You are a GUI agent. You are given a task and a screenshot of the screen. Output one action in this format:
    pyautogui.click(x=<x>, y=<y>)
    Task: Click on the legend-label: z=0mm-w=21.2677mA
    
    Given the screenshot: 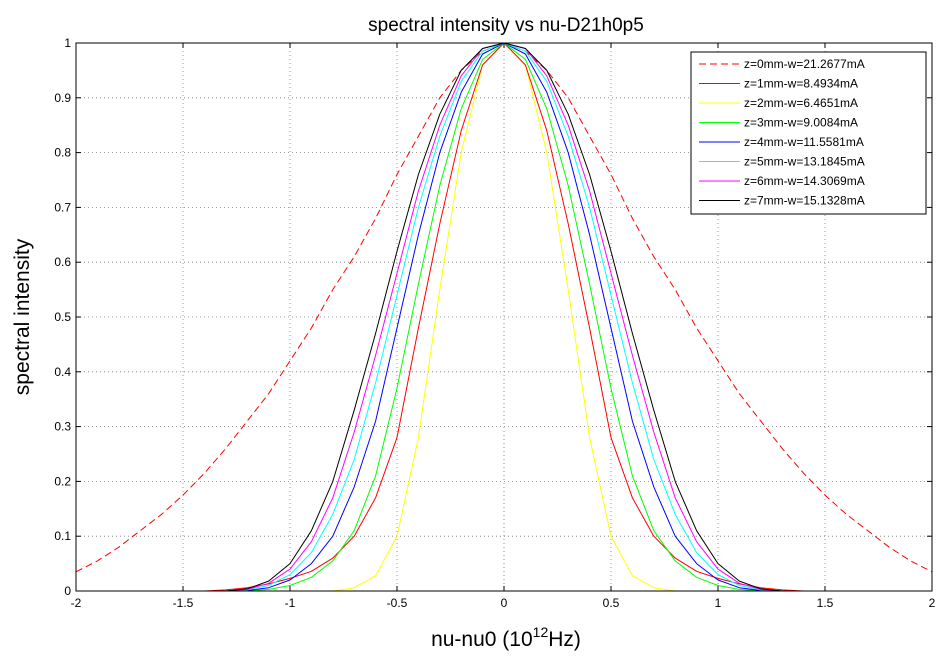 What is the action you would take?
    pyautogui.click(x=804, y=64)
    